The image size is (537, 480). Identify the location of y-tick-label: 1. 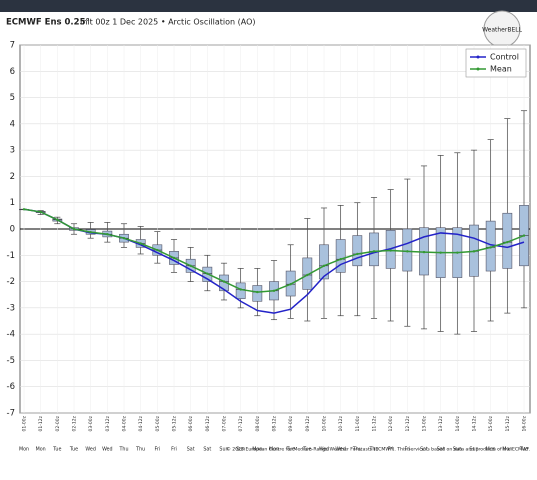
(12, 203).